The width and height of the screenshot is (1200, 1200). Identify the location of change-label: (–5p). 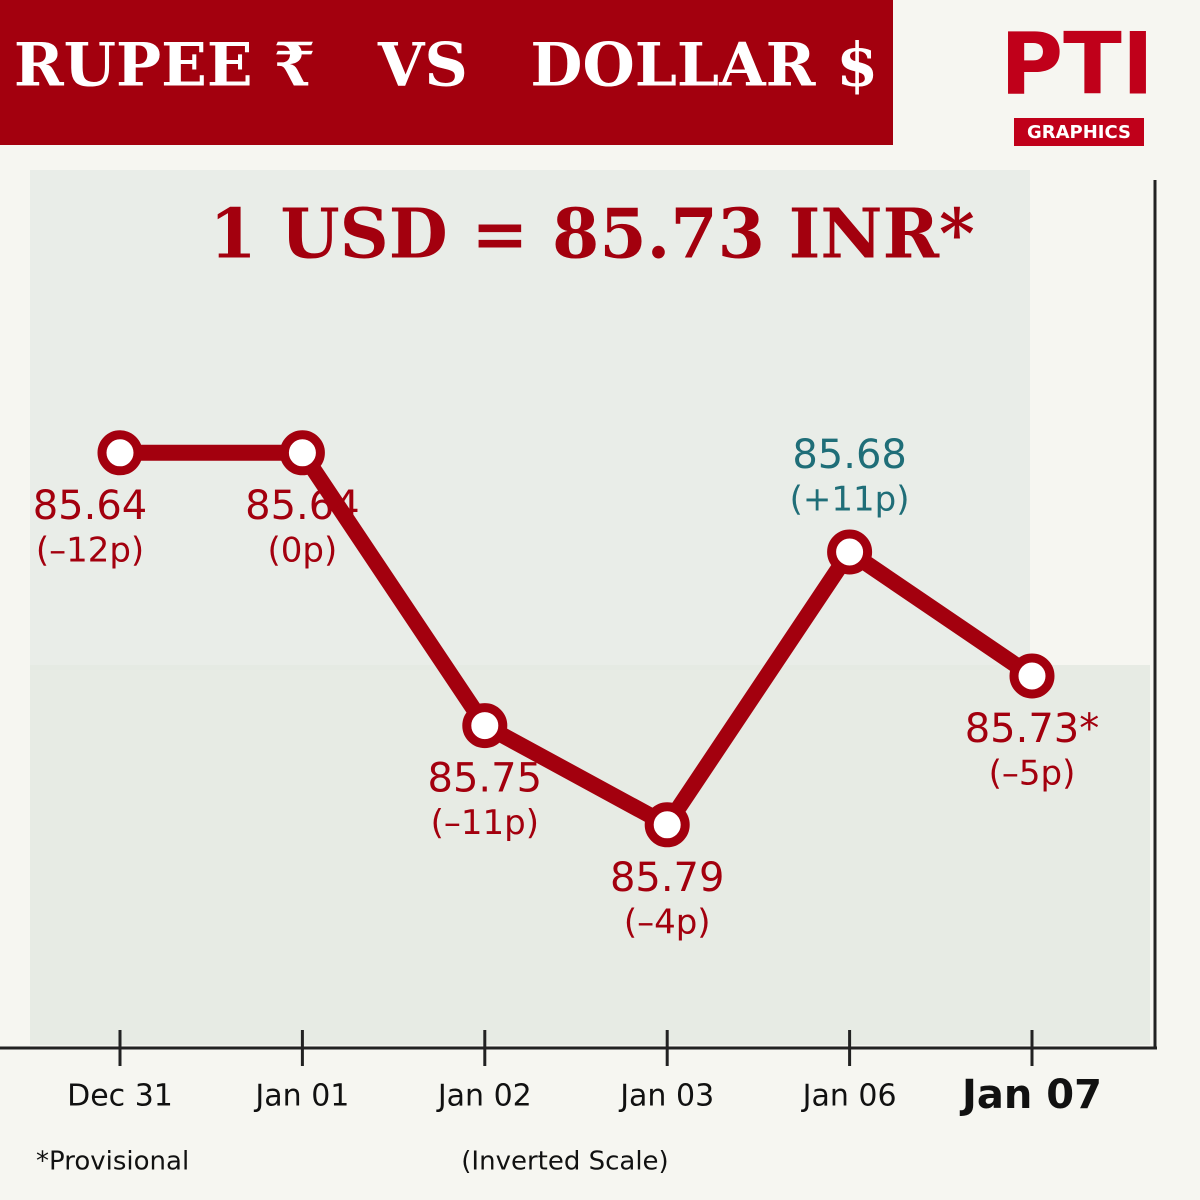
(1032, 774).